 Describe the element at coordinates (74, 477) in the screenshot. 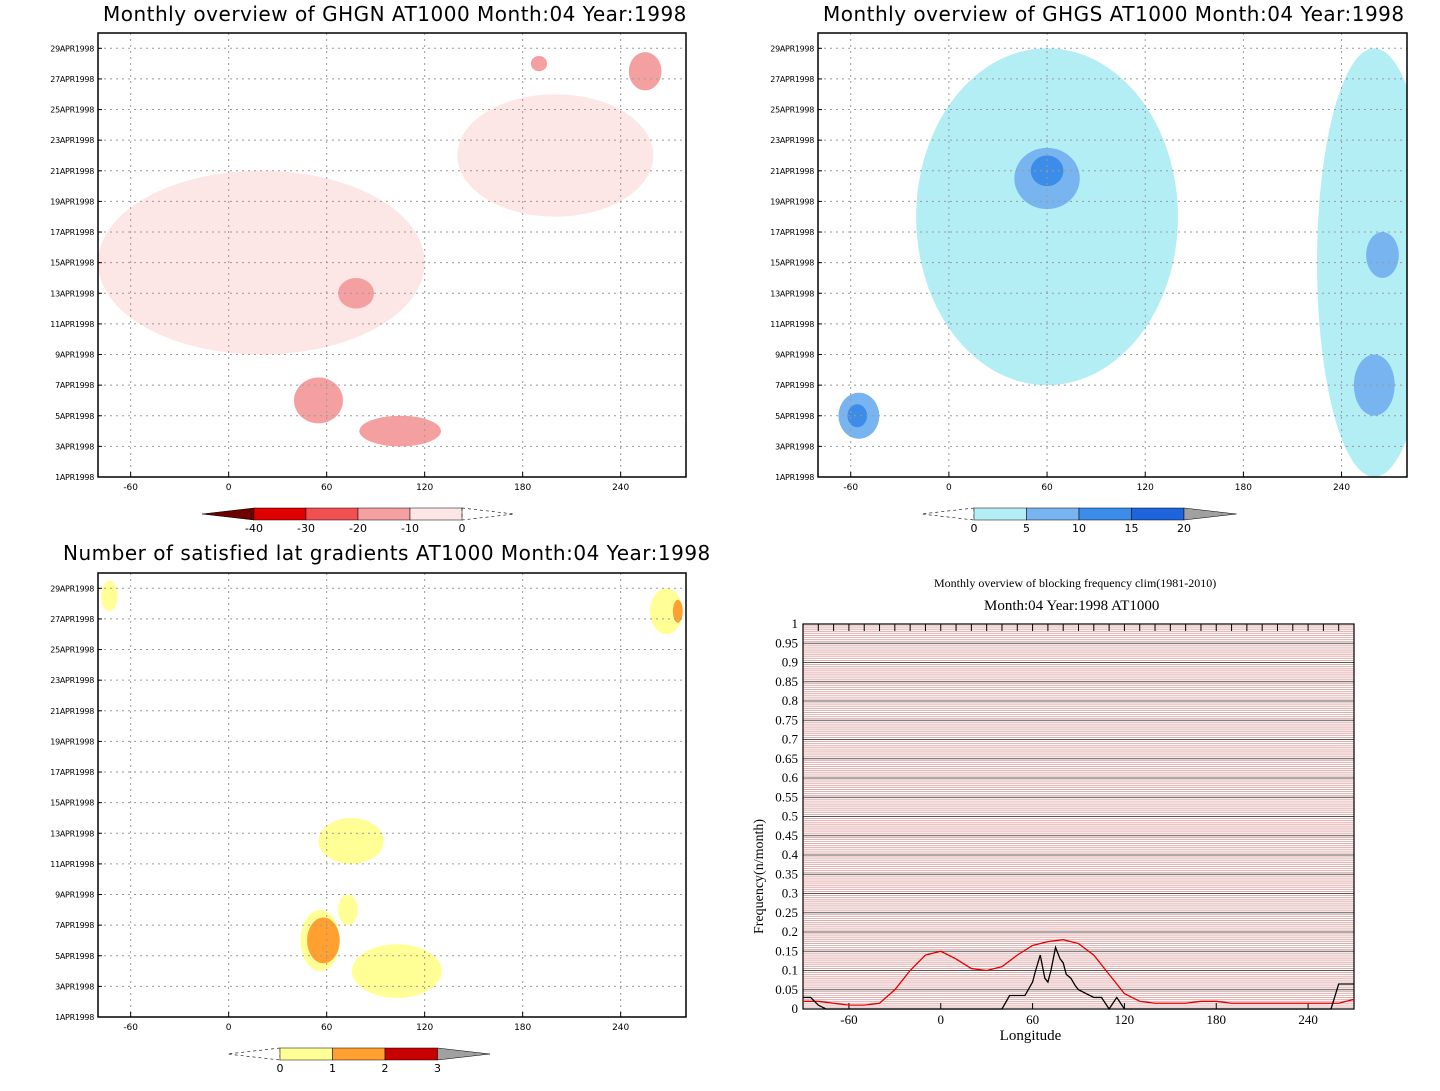

I see `y-tick-label-0: 1APR1998` at that location.